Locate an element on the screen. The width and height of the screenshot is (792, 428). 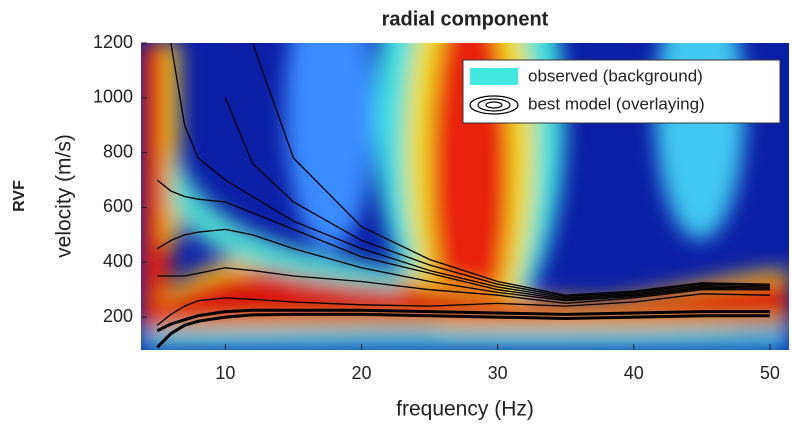
x-tick-label: 40 is located at coordinates (634, 373).